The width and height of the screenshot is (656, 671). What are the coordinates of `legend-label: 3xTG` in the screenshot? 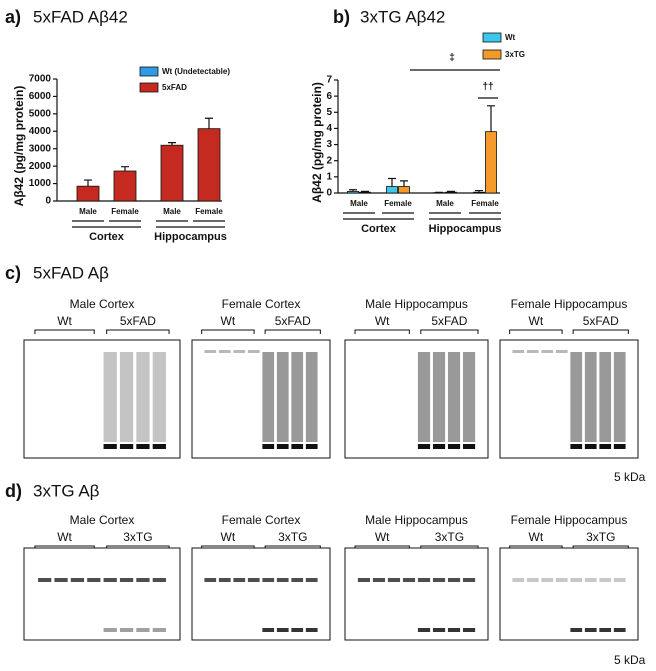 It's located at (515, 54).